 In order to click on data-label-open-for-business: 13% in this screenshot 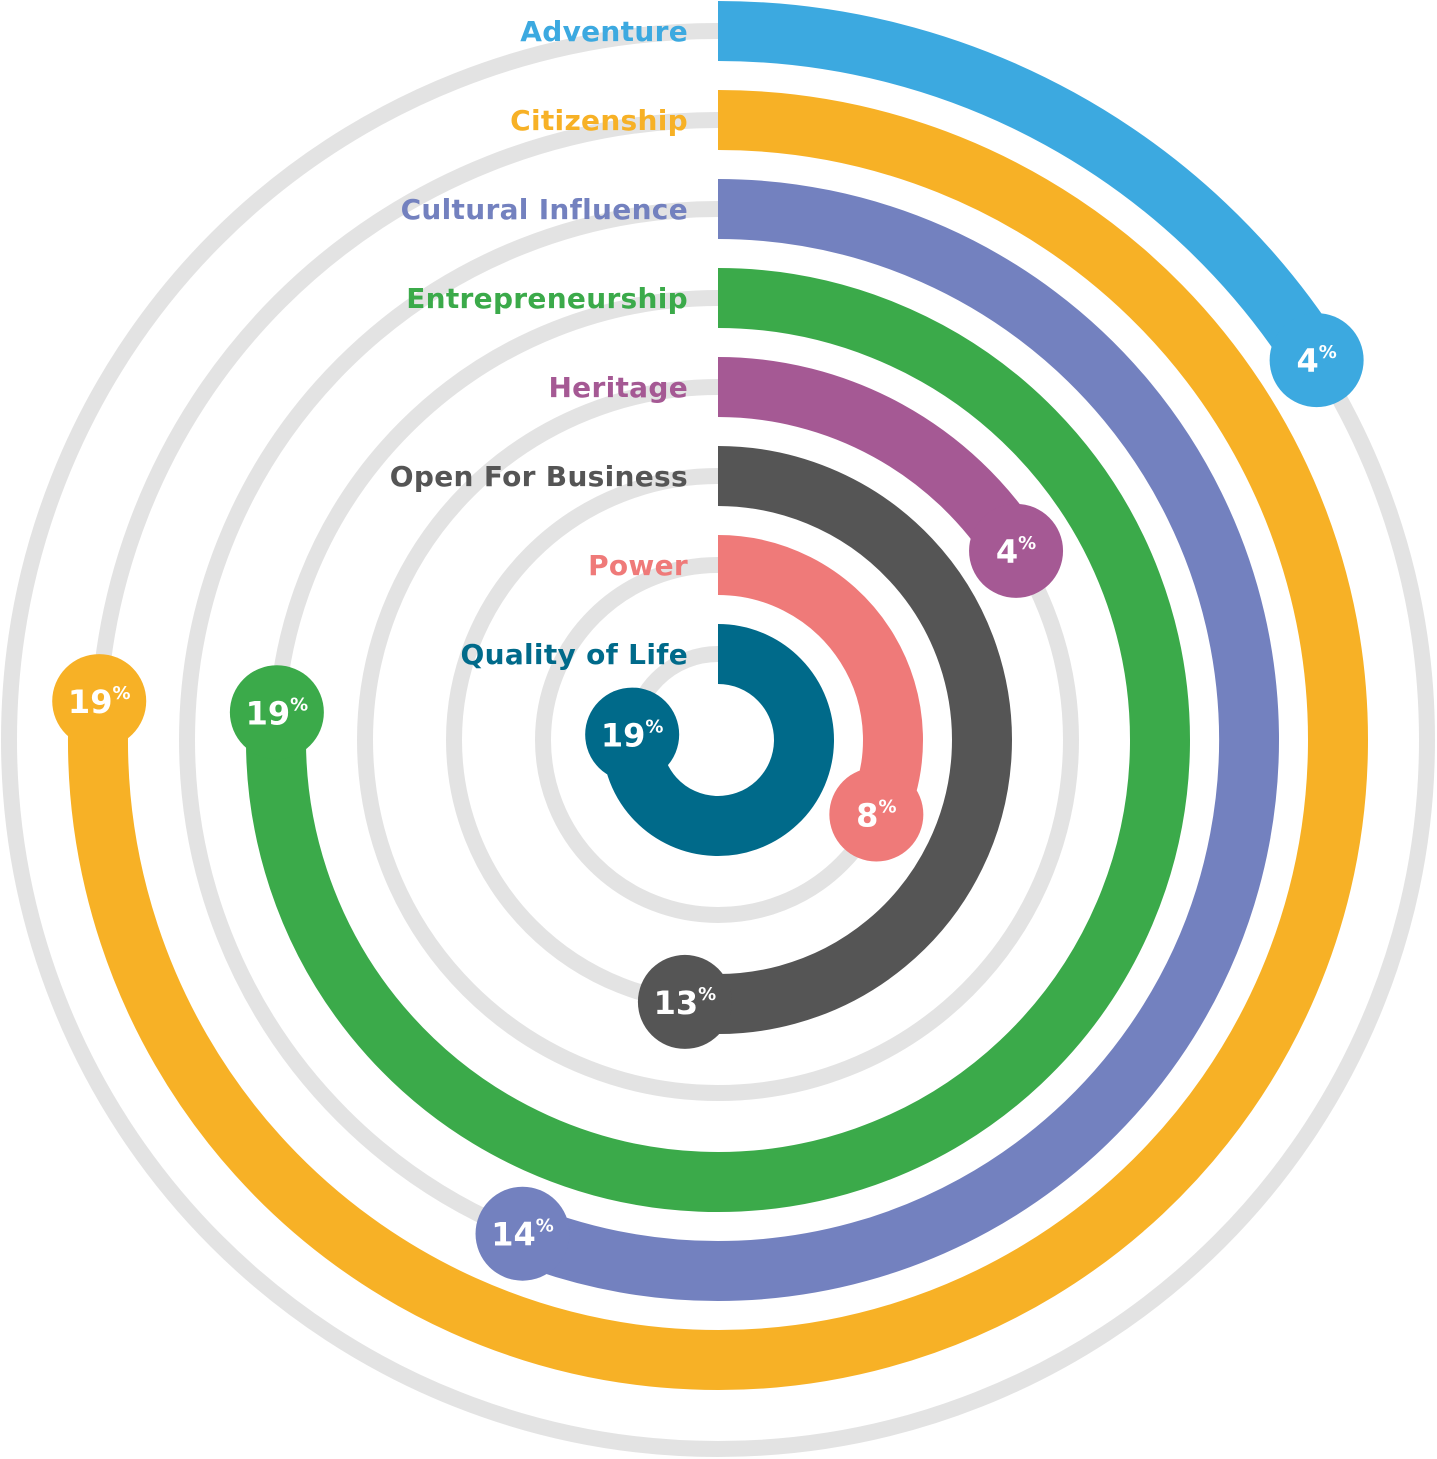, I will do `click(685, 1003)`.